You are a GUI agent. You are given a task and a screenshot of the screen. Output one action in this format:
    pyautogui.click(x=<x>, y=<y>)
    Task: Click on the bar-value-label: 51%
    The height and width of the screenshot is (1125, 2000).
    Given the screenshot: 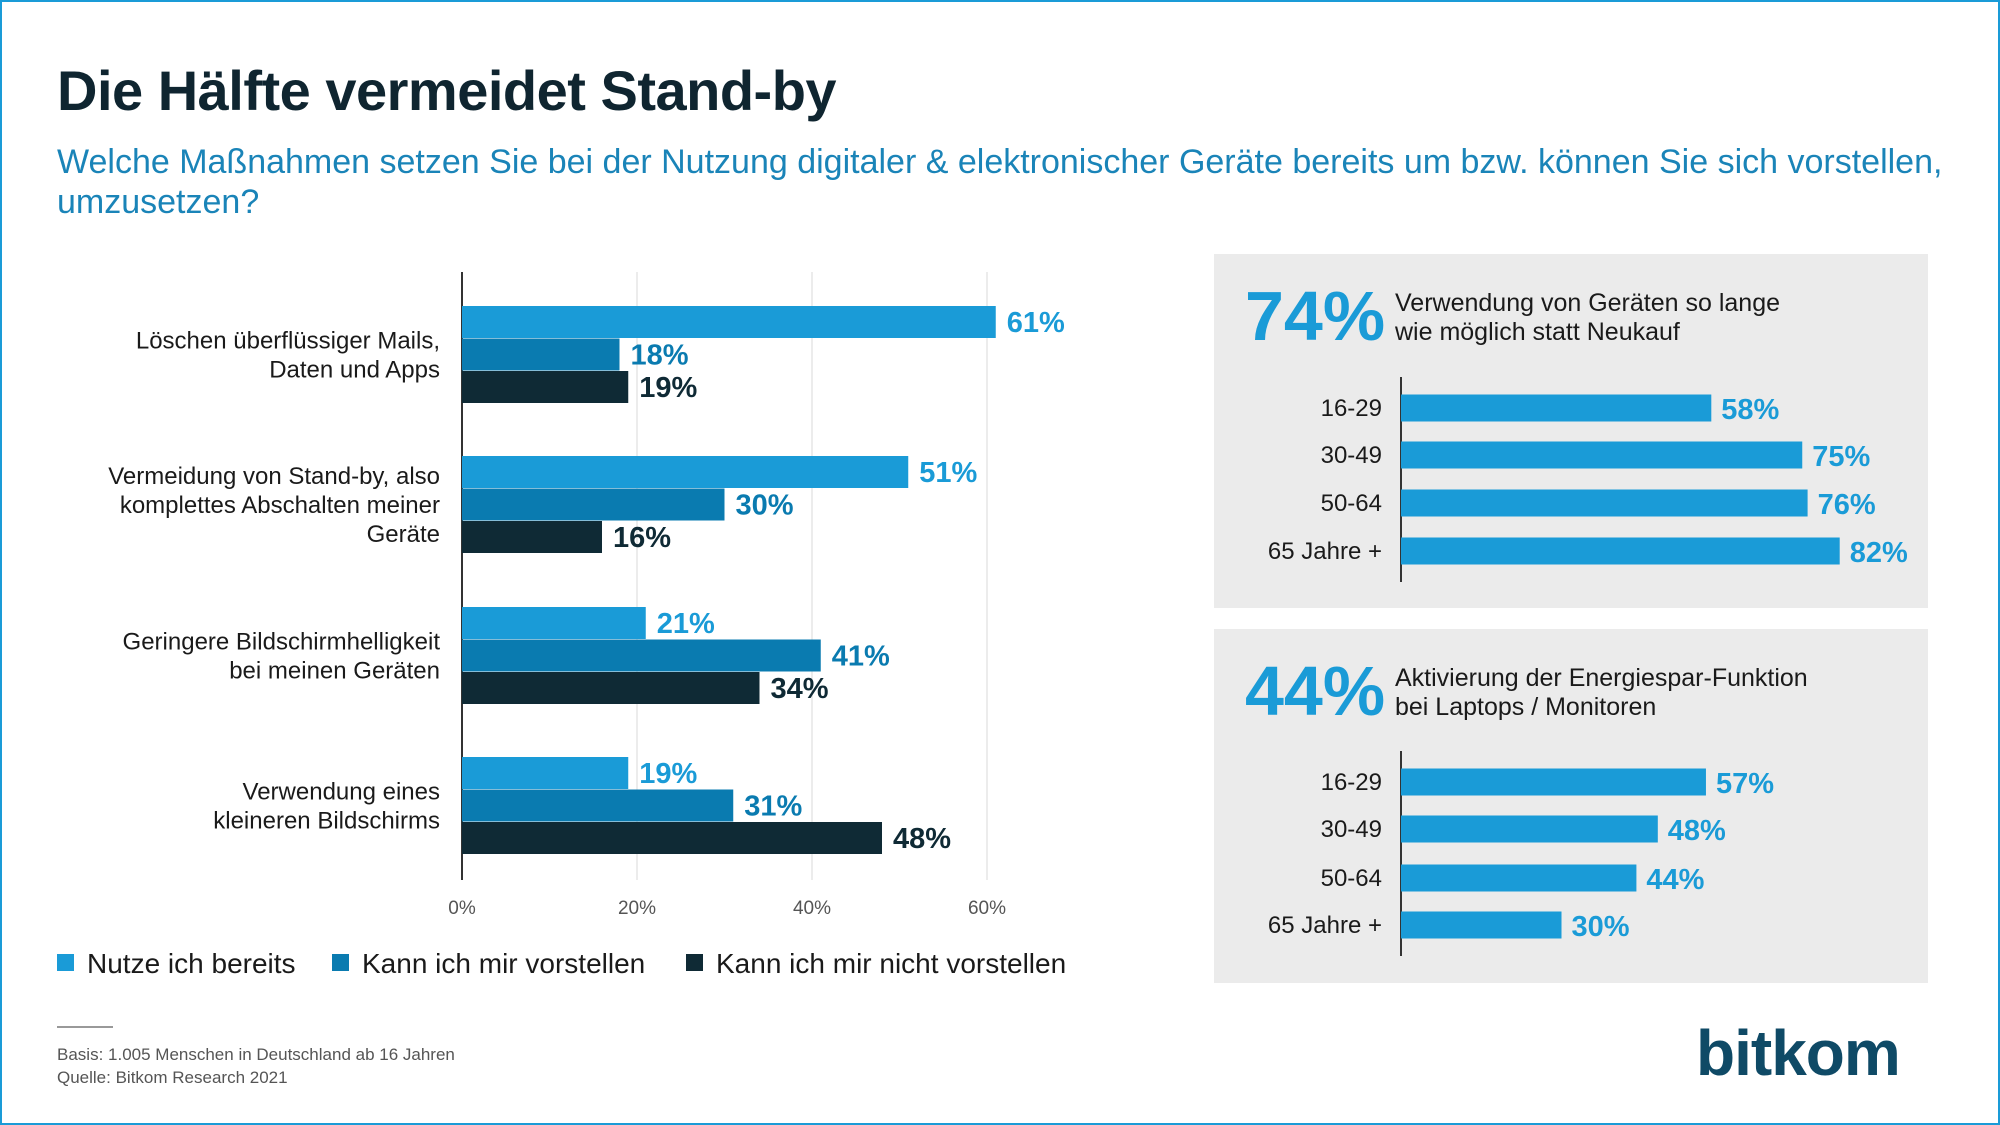 What is the action you would take?
    pyautogui.click(x=948, y=473)
    